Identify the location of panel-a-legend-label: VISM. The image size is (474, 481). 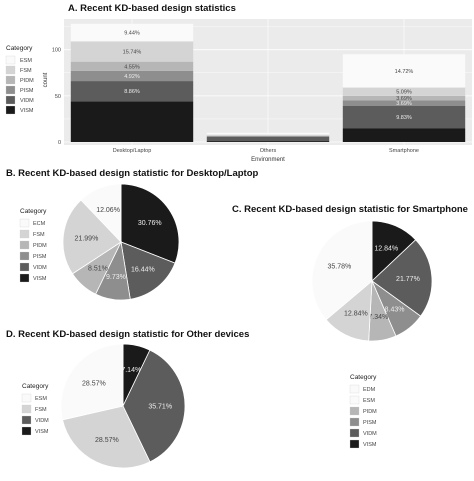
(27, 111).